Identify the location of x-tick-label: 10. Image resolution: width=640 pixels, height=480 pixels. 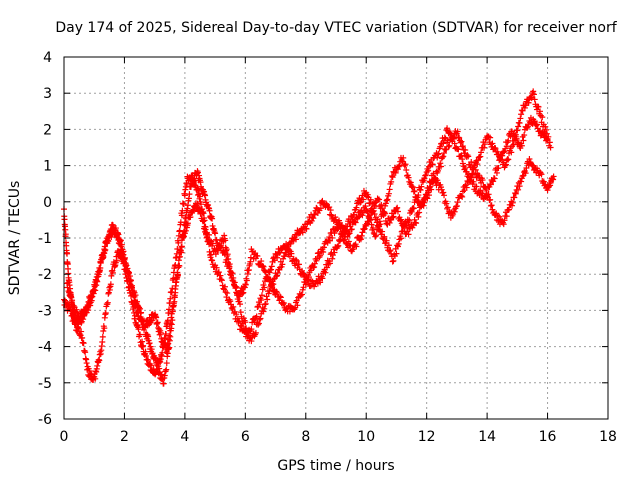
(366, 437).